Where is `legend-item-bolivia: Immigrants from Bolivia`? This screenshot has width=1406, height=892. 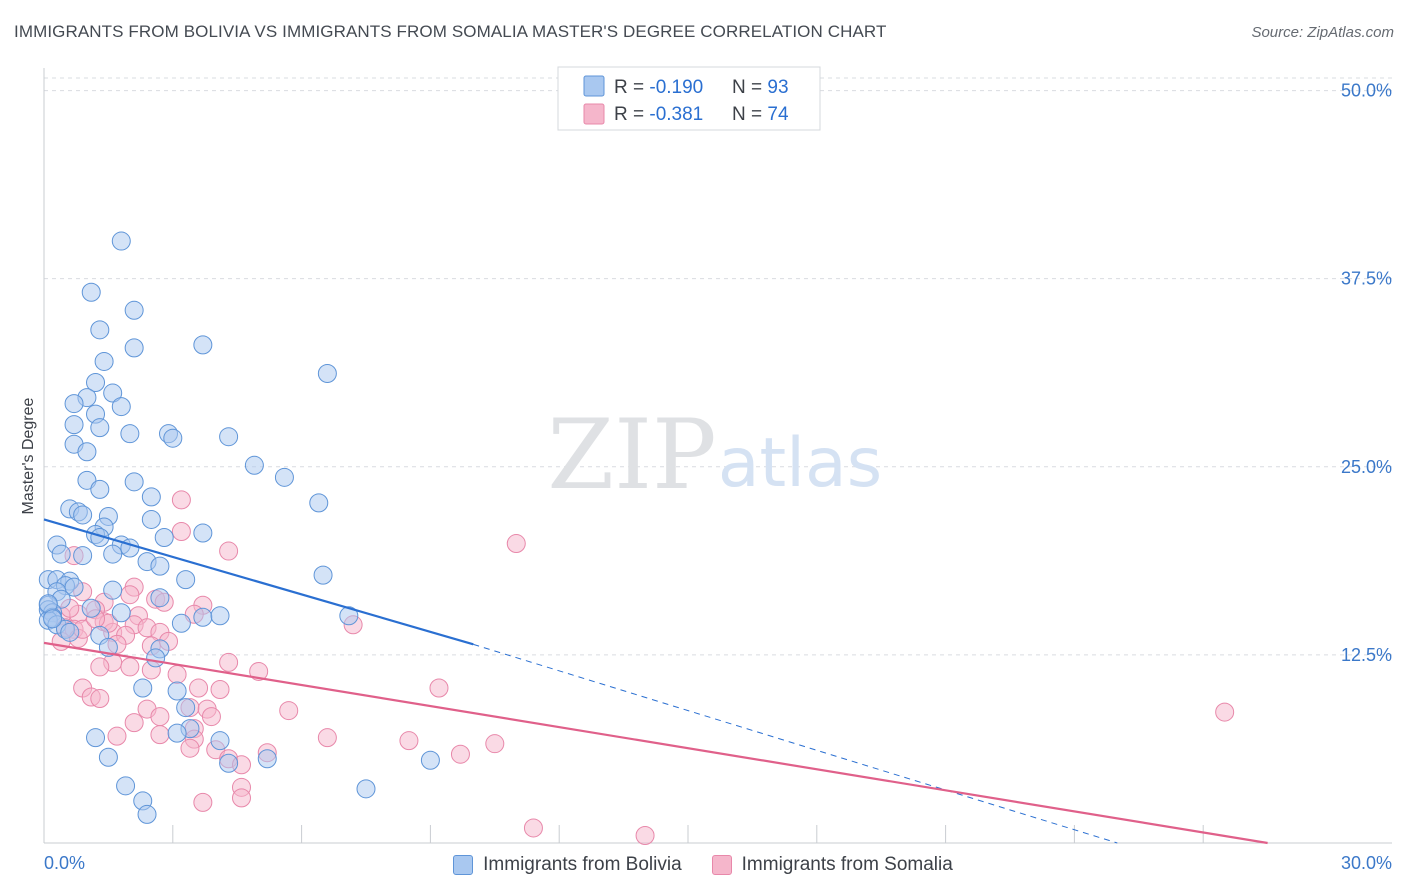
legend-item-bolivia: Immigrants from Bolivia is located at coordinates (567, 865).